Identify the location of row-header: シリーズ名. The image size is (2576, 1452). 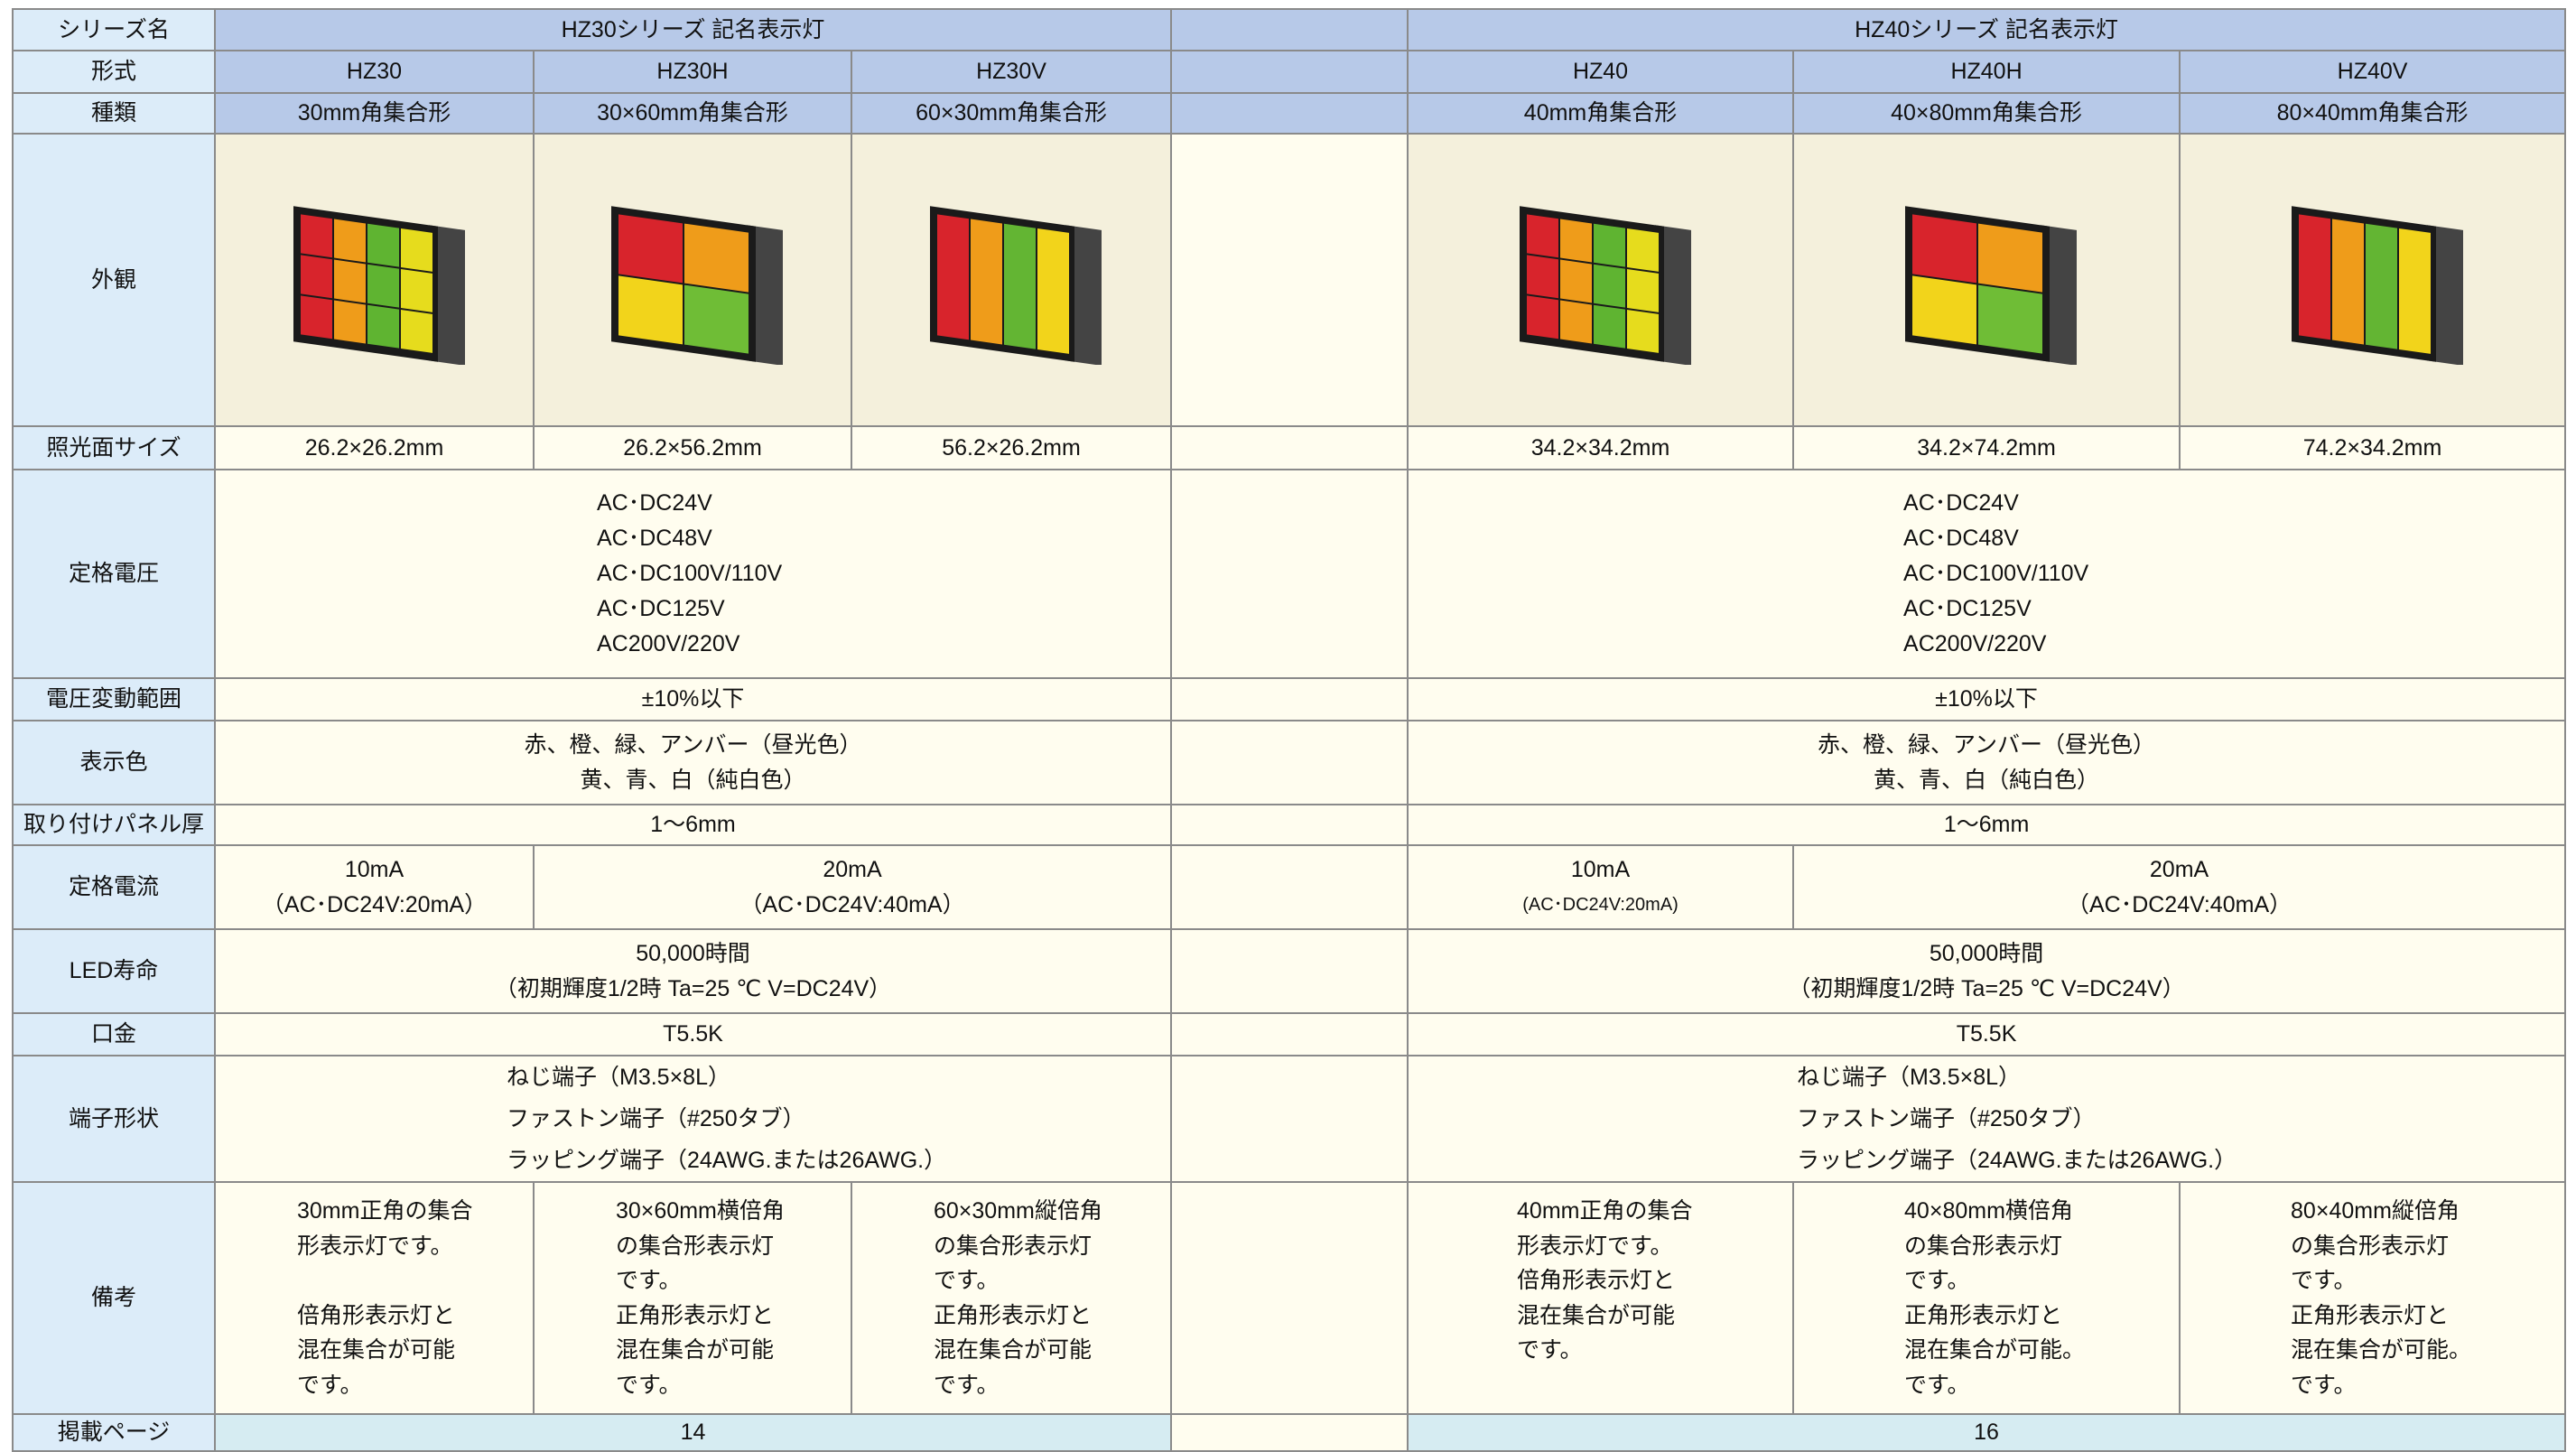
(114, 30).